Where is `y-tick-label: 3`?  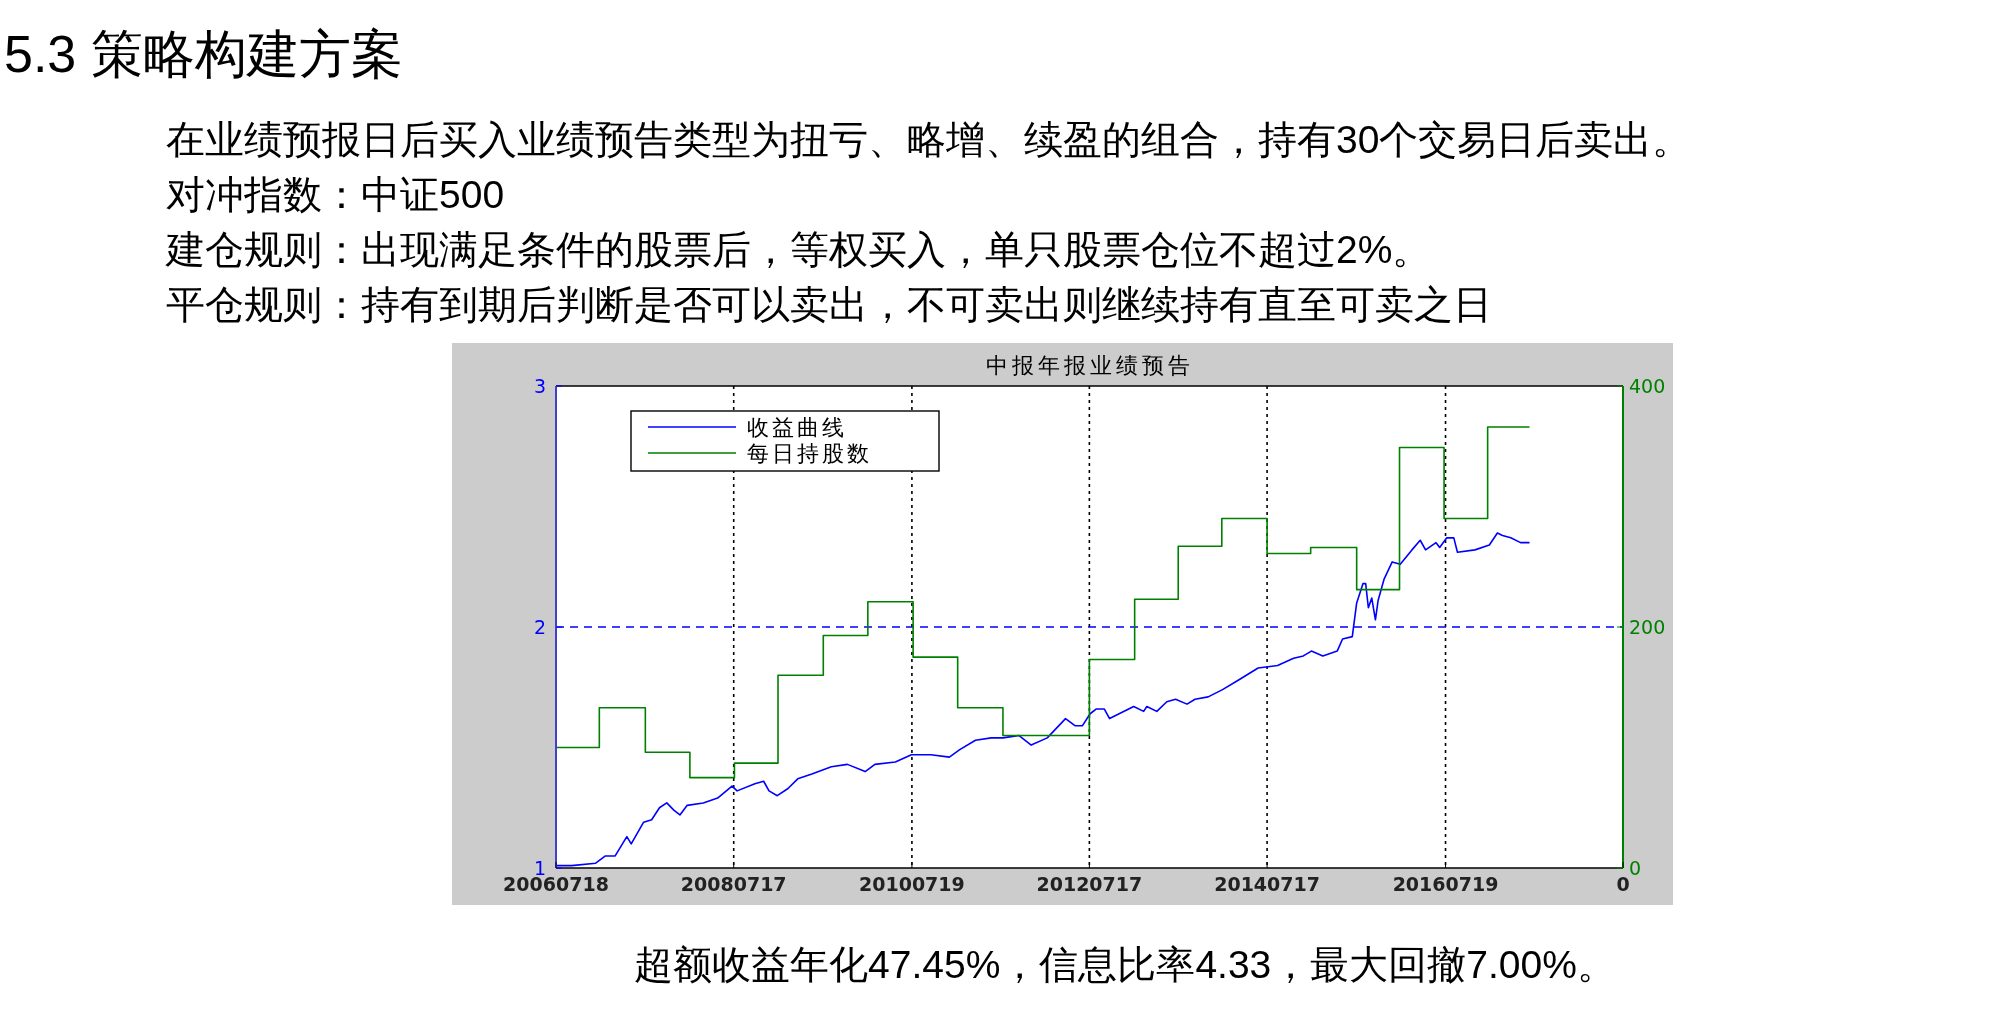
y-tick-label: 3 is located at coordinates (539, 386).